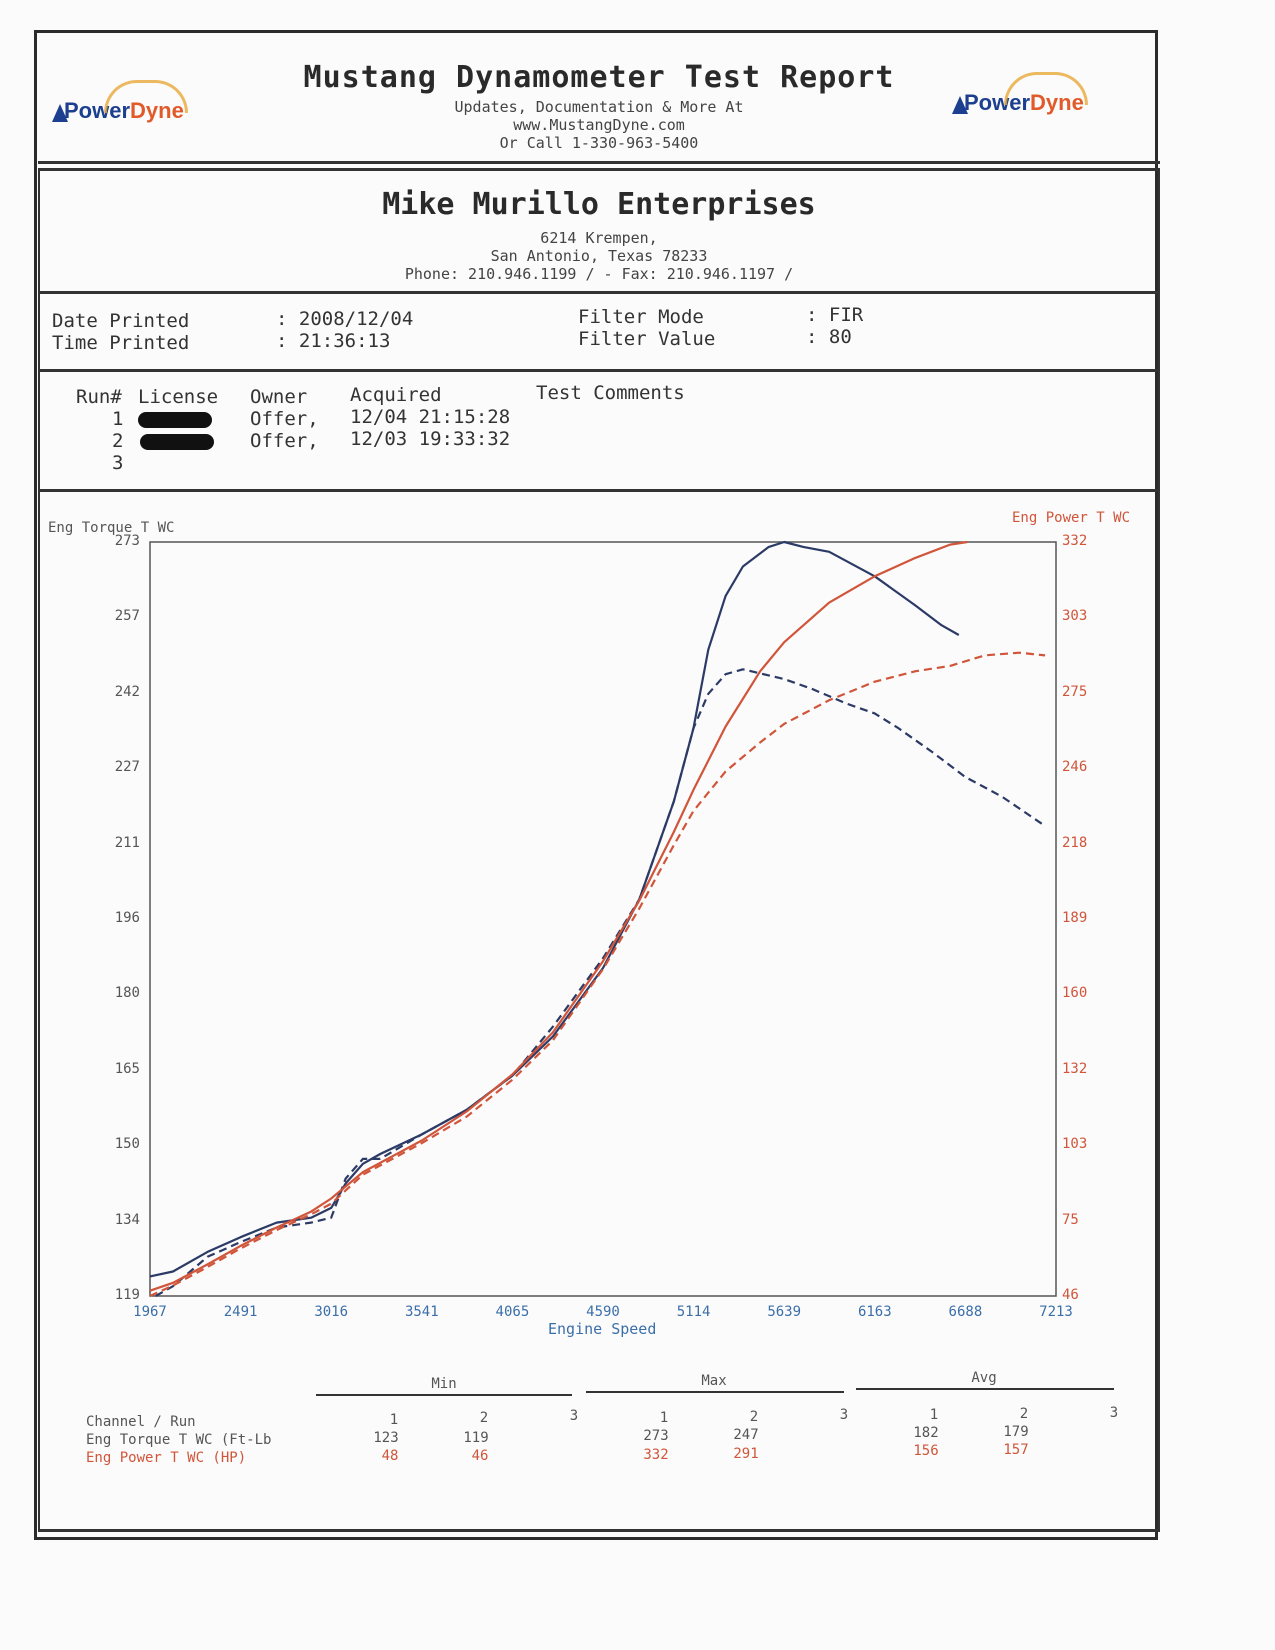 This screenshot has width=1275, height=1650. I want to click on business-name: Mike Murillo Enterprises, so click(599, 204).